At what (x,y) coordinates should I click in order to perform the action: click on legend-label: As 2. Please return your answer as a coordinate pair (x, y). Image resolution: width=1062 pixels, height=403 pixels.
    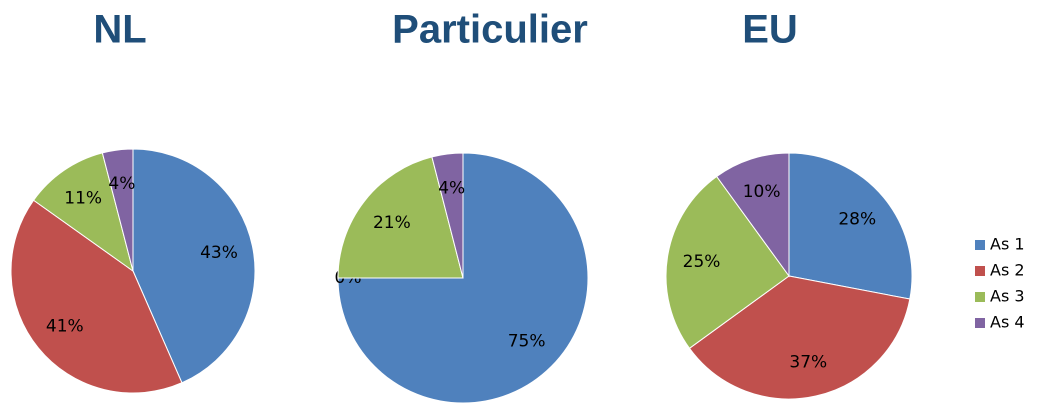
    Looking at the image, I should click on (1007, 270).